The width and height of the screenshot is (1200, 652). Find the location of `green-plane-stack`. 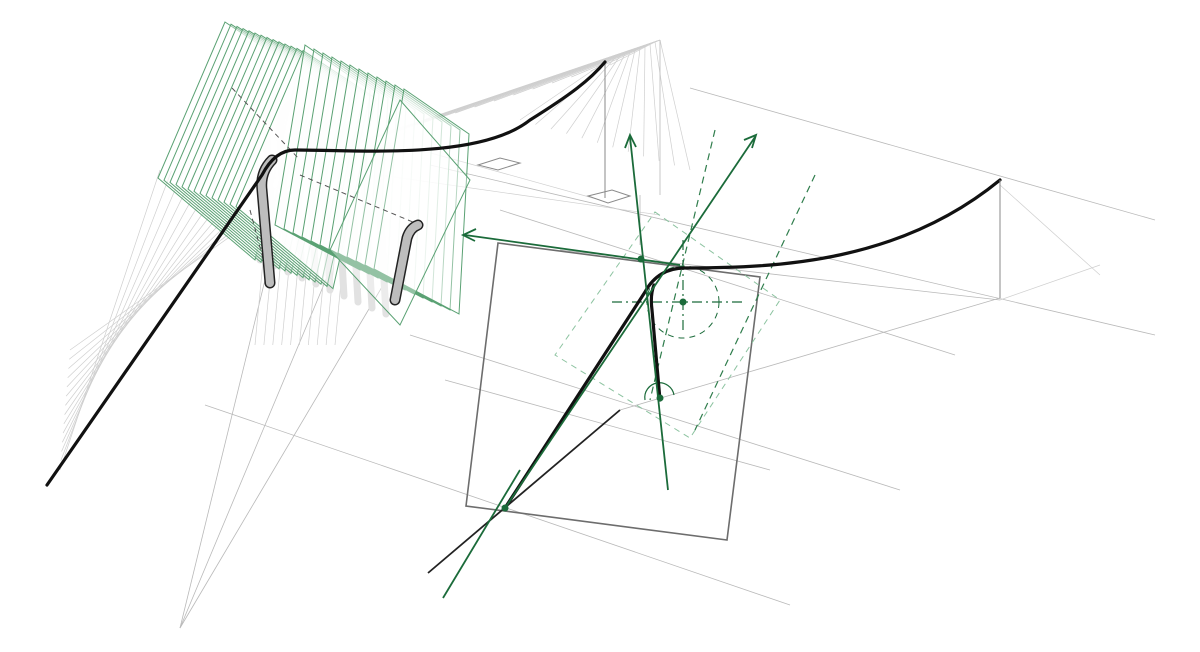

green-plane-stack is located at coordinates (314, 173).